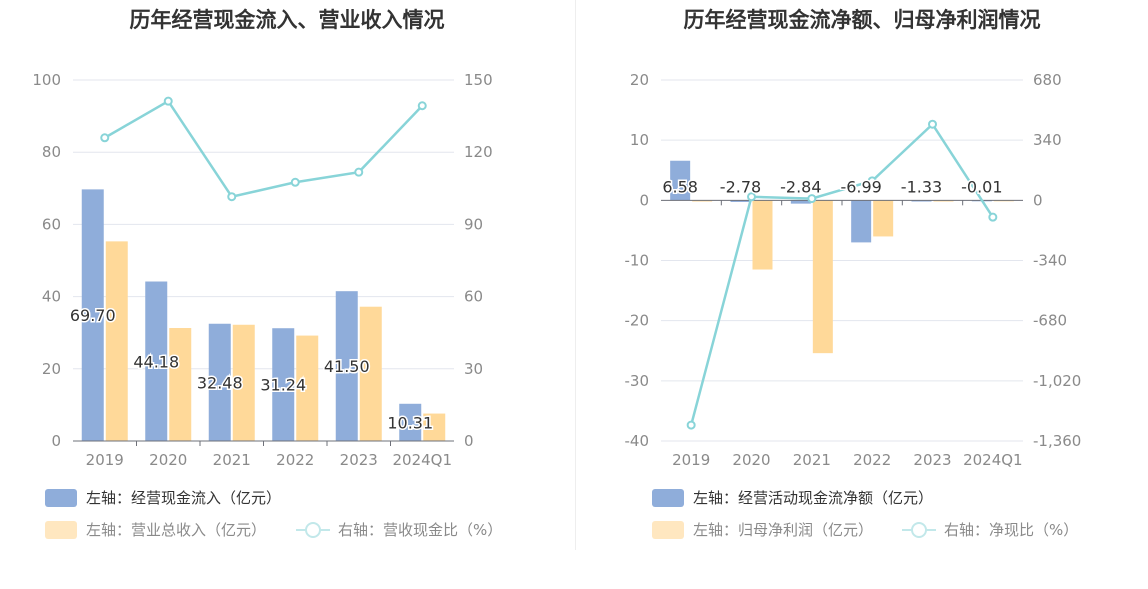 Image resolution: width=1148 pixels, height=589 pixels. I want to click on right-axis-tick-label: 340, so click(1047, 140).